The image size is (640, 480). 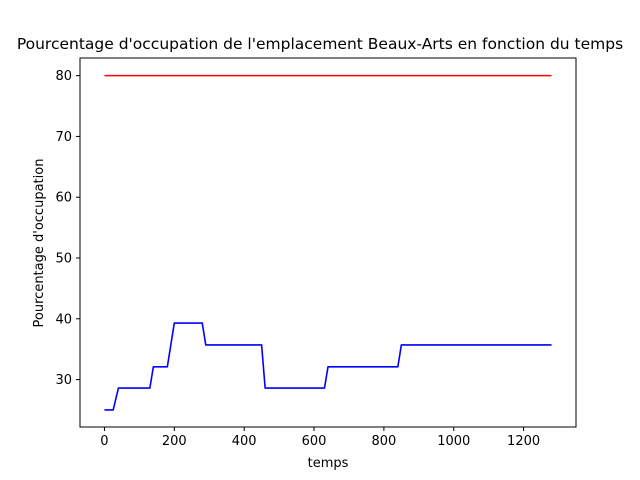 What do you see at coordinates (314, 441) in the screenshot?
I see `x-tick-label: 600` at bounding box center [314, 441].